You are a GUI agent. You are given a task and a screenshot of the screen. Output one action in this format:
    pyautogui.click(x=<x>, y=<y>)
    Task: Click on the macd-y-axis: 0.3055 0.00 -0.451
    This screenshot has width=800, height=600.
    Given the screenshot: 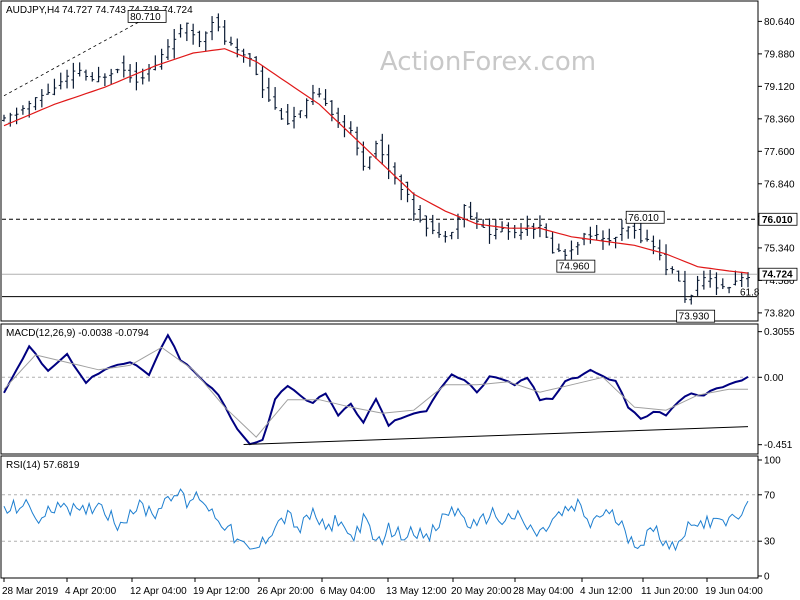 What is the action you would take?
    pyautogui.click(x=776, y=389)
    